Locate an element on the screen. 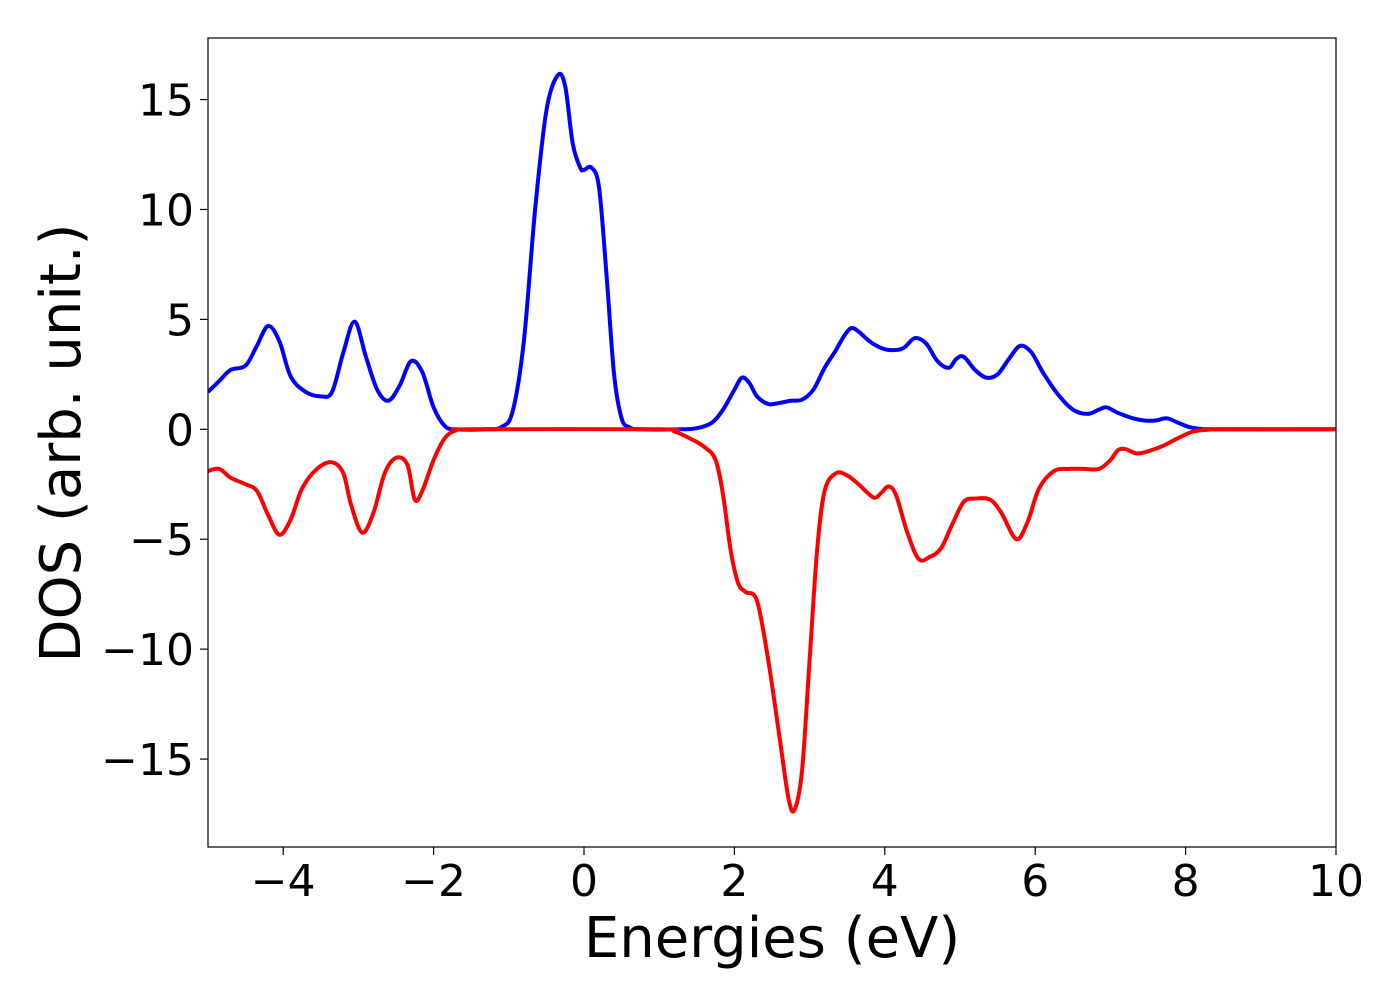 The image size is (1400, 1000). x-axis-label: Energies (eV) is located at coordinates (772, 938).